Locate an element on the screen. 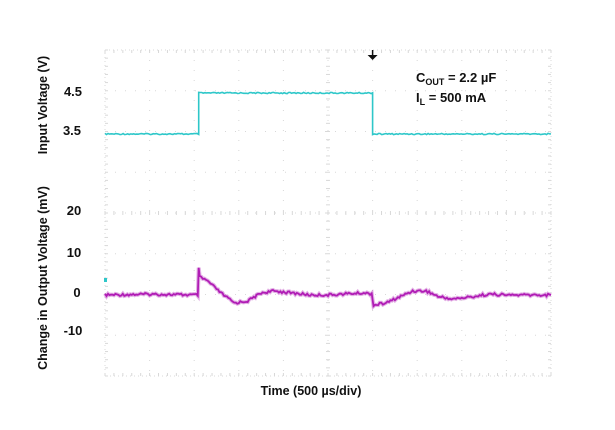  trigger-marker is located at coordinates (372, 55).